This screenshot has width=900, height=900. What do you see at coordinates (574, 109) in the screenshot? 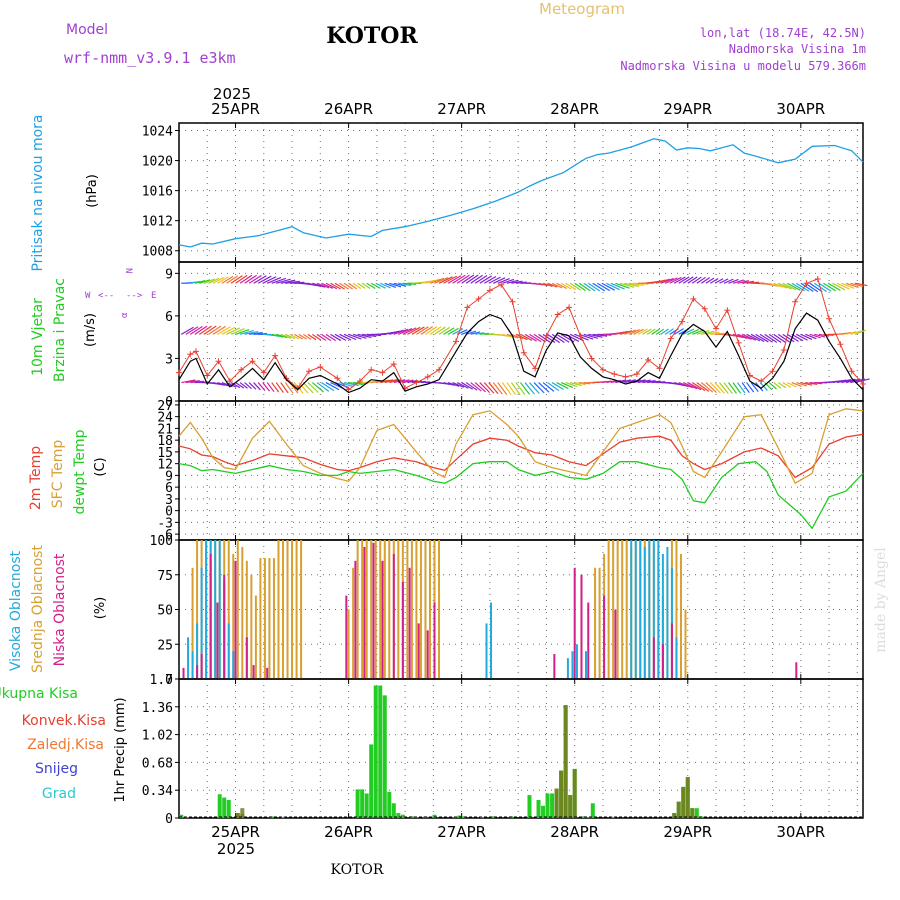
I see `top-day-label: 28APR` at bounding box center [574, 109].